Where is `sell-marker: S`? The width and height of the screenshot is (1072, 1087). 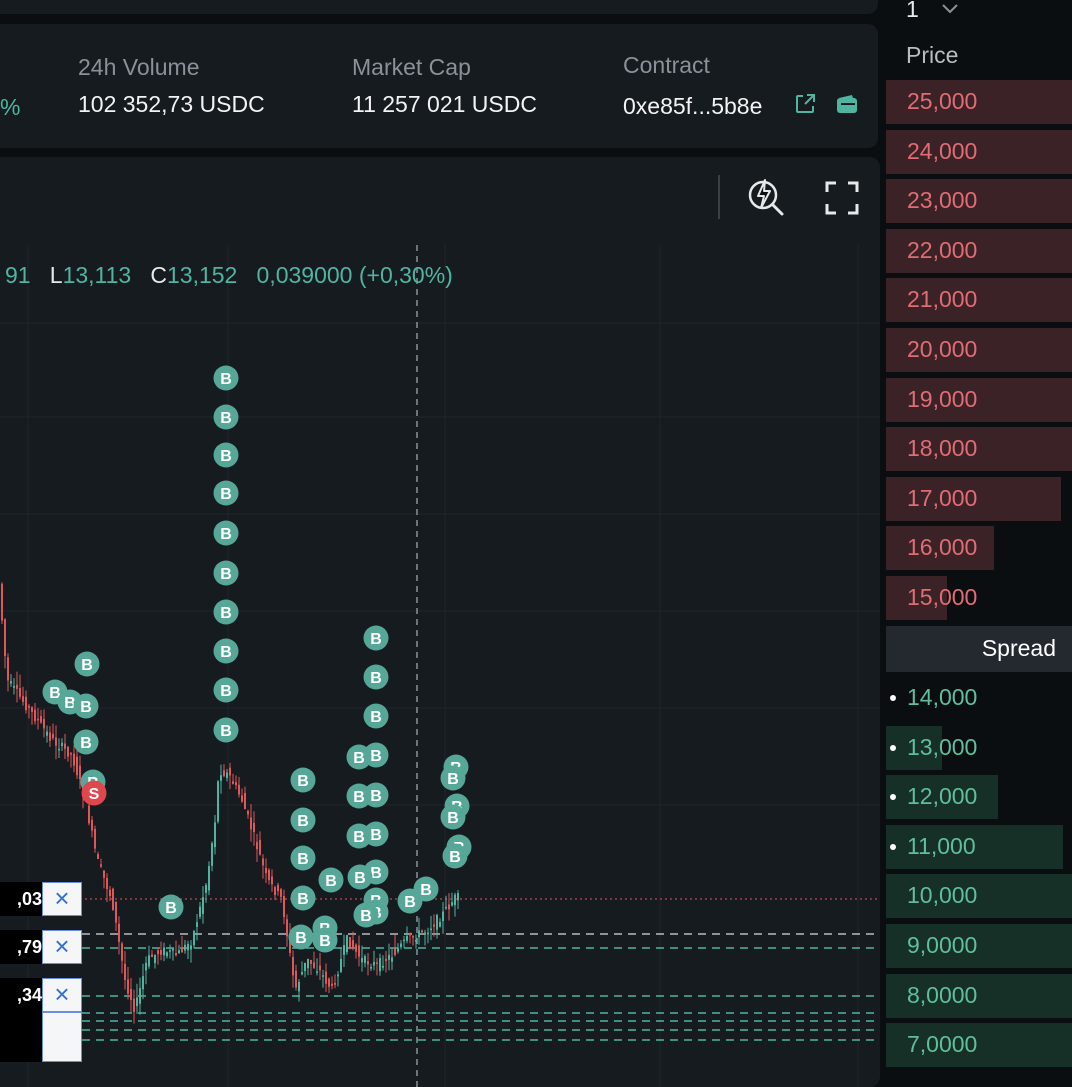
sell-marker: S is located at coordinates (94, 793).